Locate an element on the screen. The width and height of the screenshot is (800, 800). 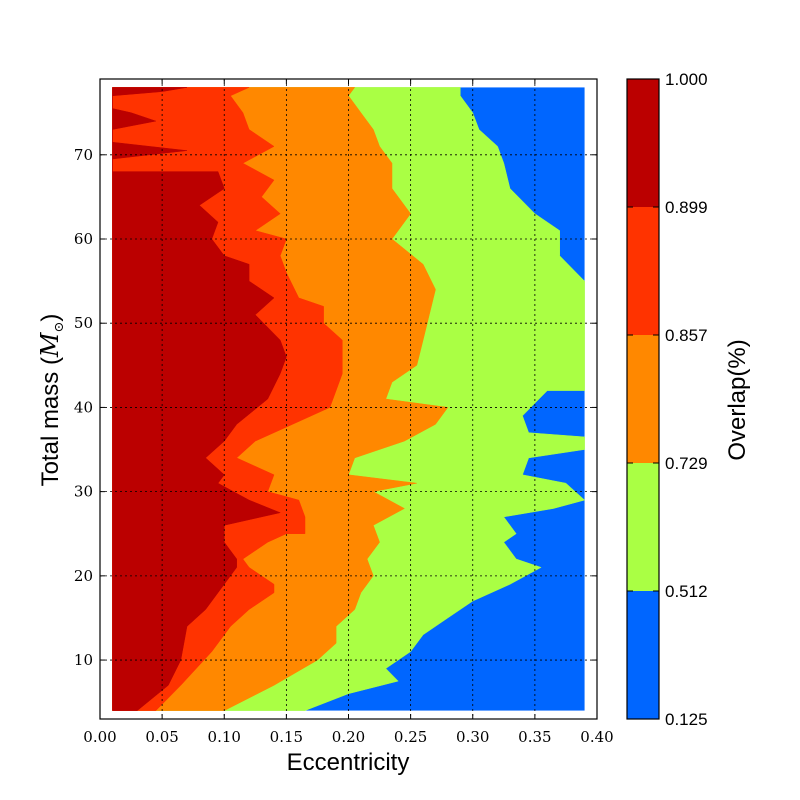
colorbar-tick-label: 0.729 is located at coordinates (686, 463).